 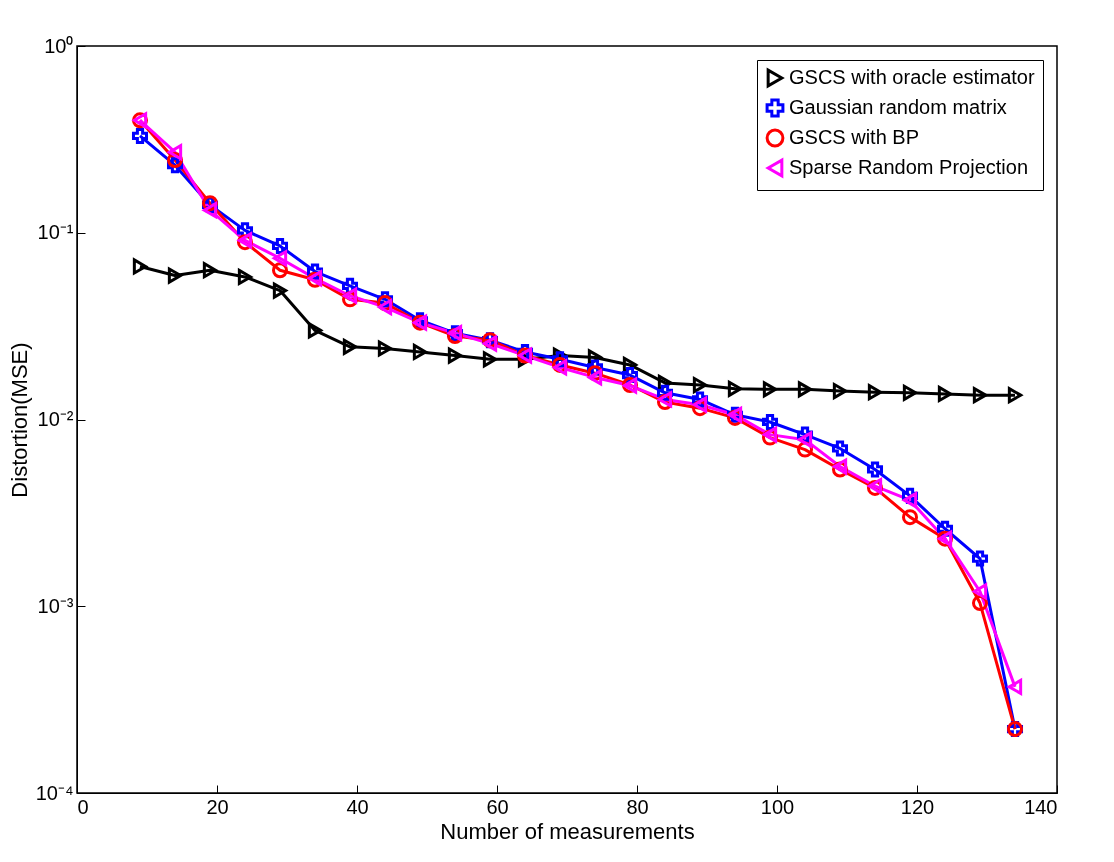 I want to click on x-tick-label: 80, so click(x=637, y=806).